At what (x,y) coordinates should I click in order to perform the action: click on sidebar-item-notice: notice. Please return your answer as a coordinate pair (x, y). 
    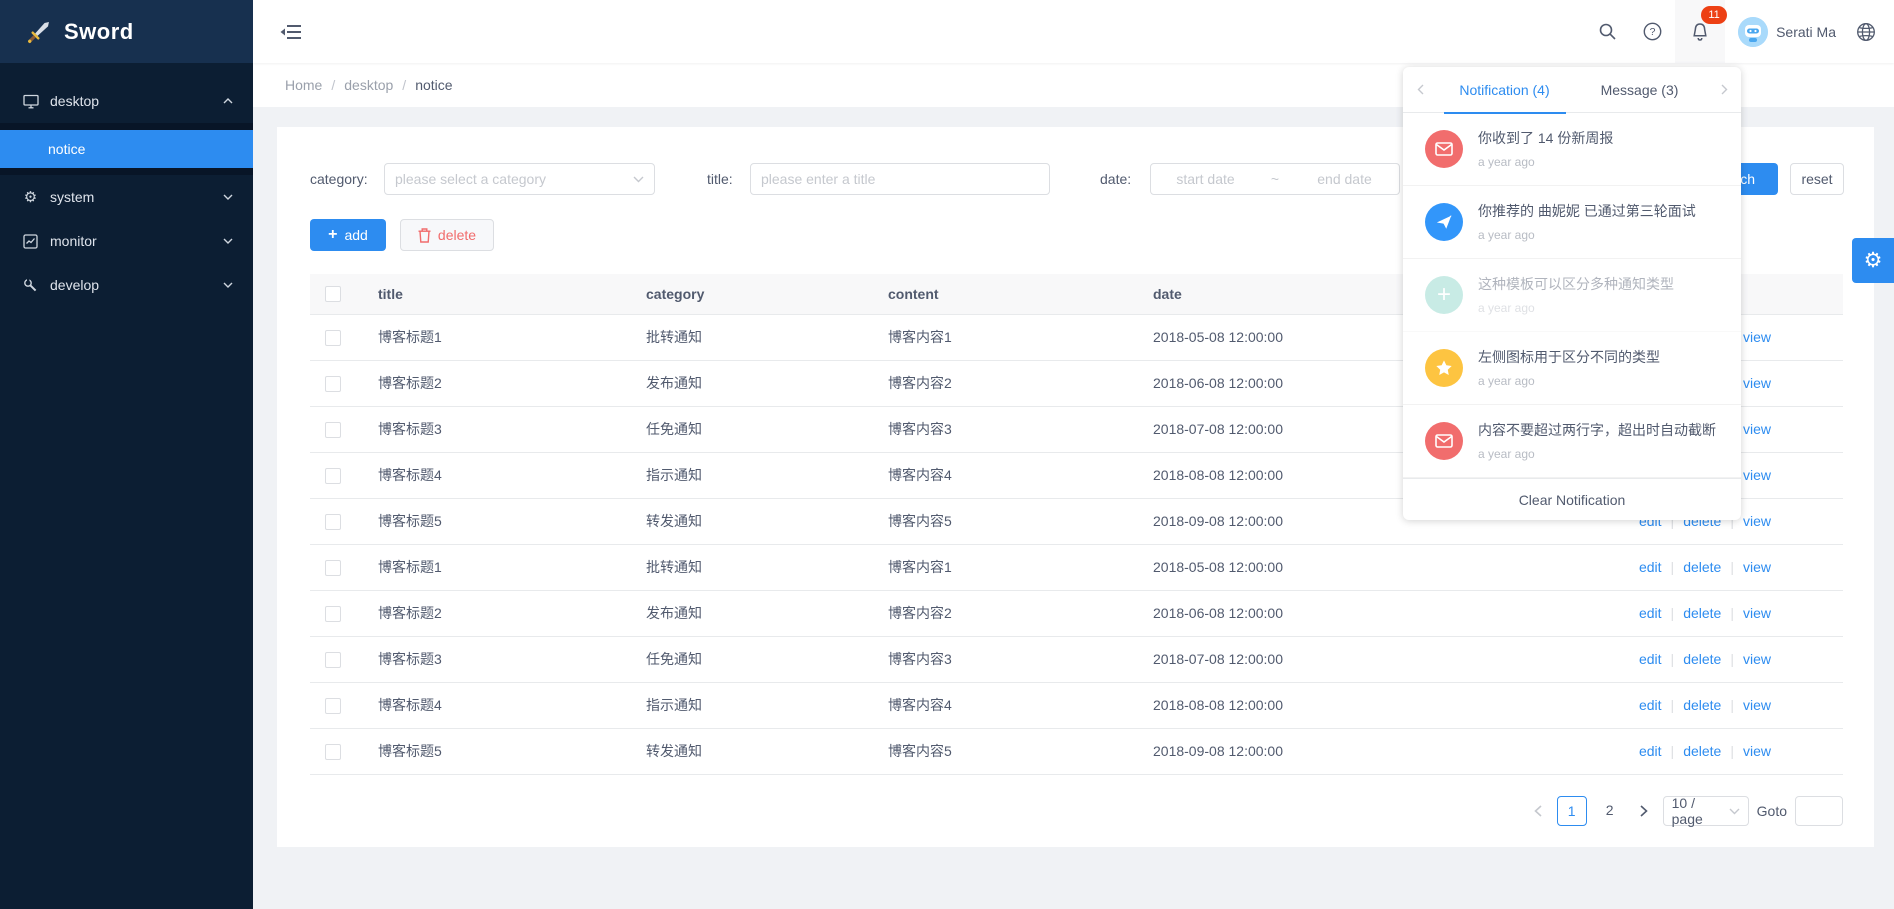
    Looking at the image, I should click on (126, 149).